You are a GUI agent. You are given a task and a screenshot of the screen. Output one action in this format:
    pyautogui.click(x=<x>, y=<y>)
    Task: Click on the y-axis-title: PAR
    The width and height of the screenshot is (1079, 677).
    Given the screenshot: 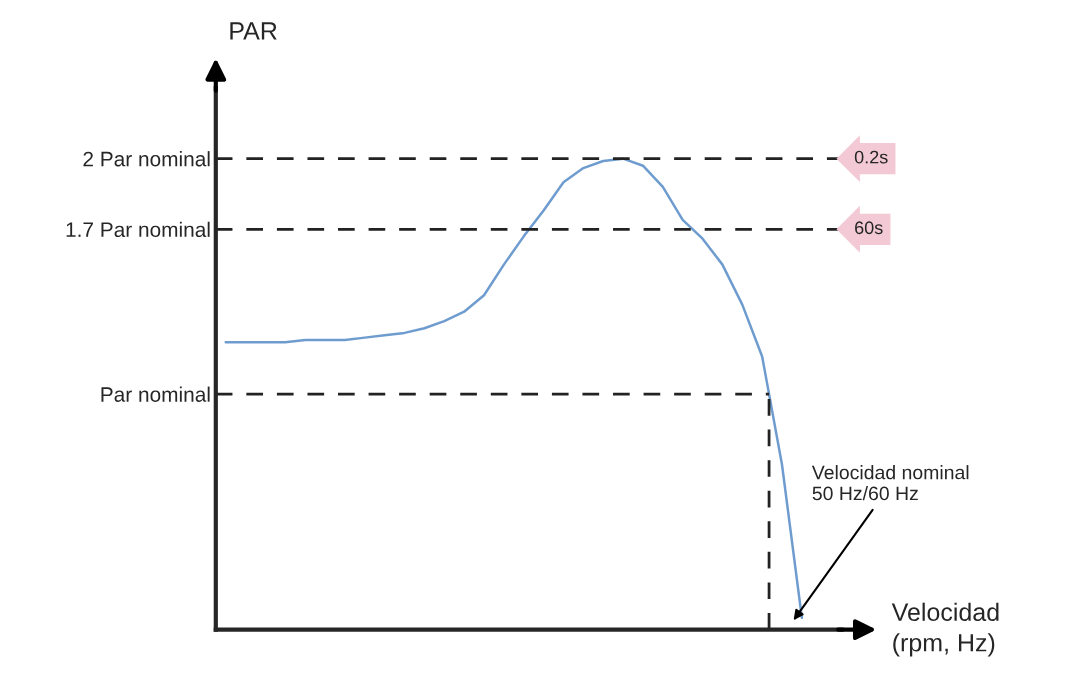 What is the action you would take?
    pyautogui.click(x=253, y=31)
    